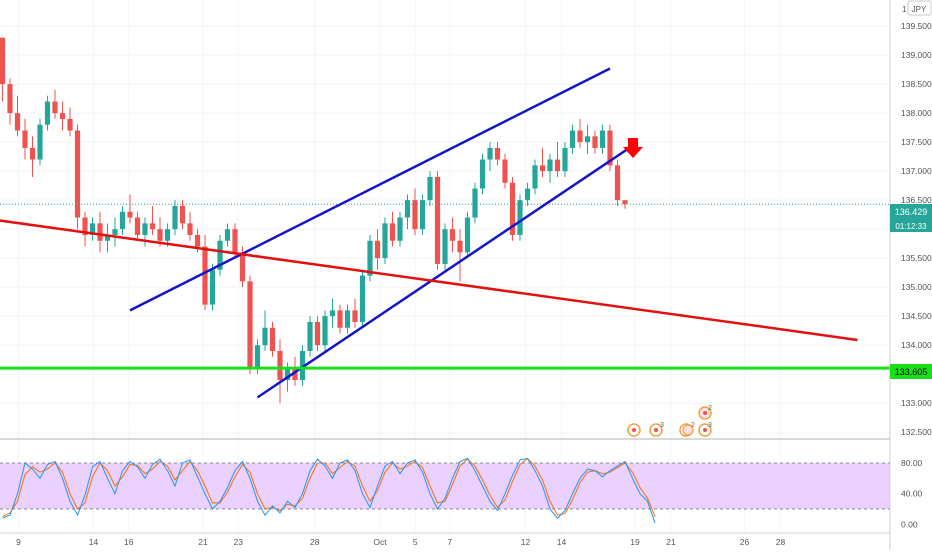 Image resolution: width=932 pixels, height=555 pixels. What do you see at coordinates (916, 113) in the screenshot?
I see `price-tick-label: 138.000` at bounding box center [916, 113].